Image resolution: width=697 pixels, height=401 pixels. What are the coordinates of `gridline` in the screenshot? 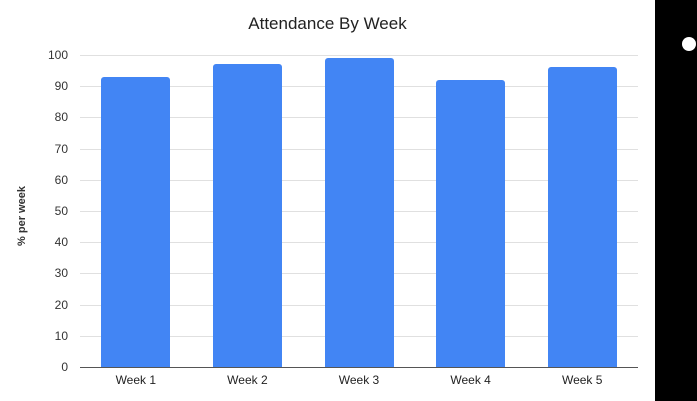 It's located at (359, 55).